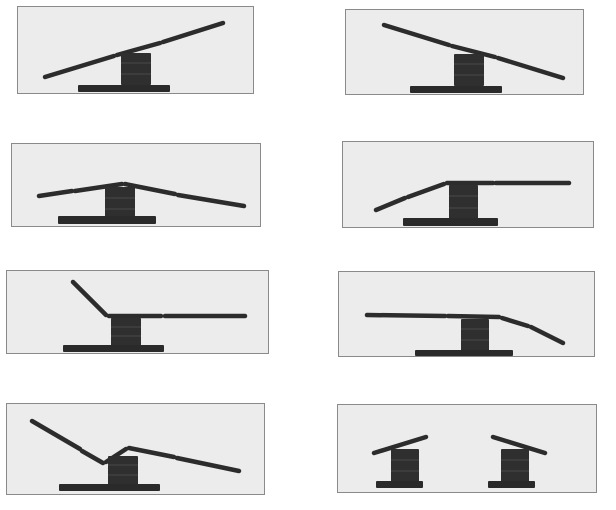 Image resolution: width=616 pixels, height=510 pixels. I want to click on panel-beach-chair, so click(135, 449).